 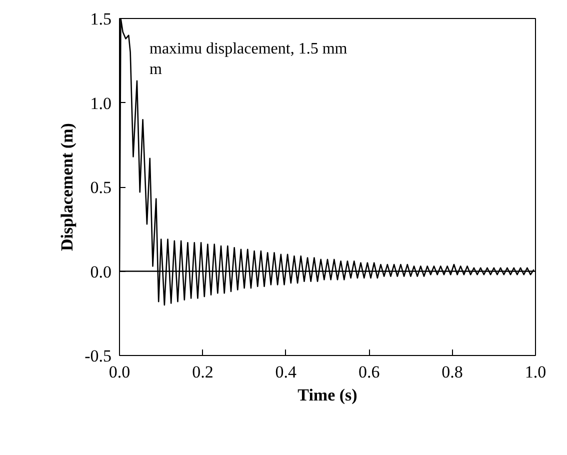 I want to click on y-tick-label: 0.0, so click(x=101, y=272).